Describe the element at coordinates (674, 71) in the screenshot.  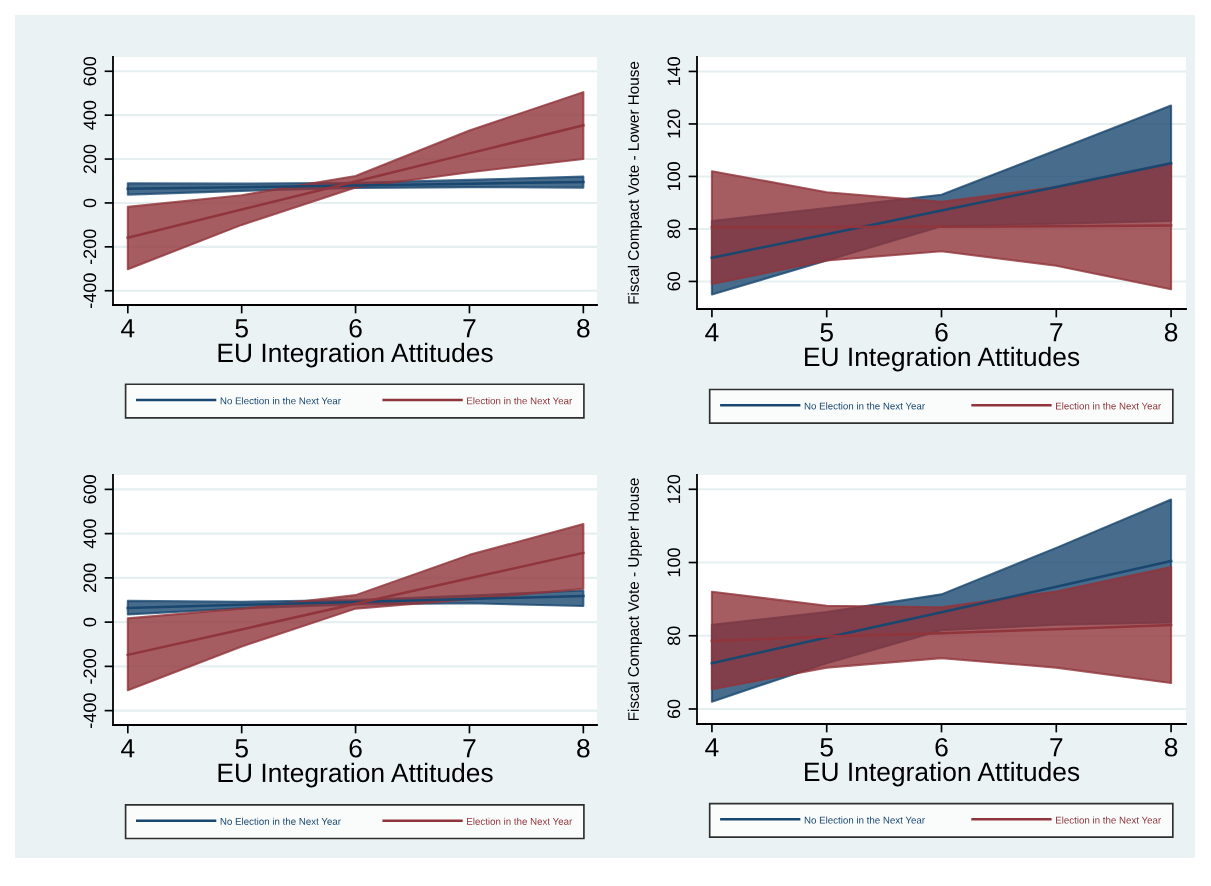
I see `y-tick-label: 140` at that location.